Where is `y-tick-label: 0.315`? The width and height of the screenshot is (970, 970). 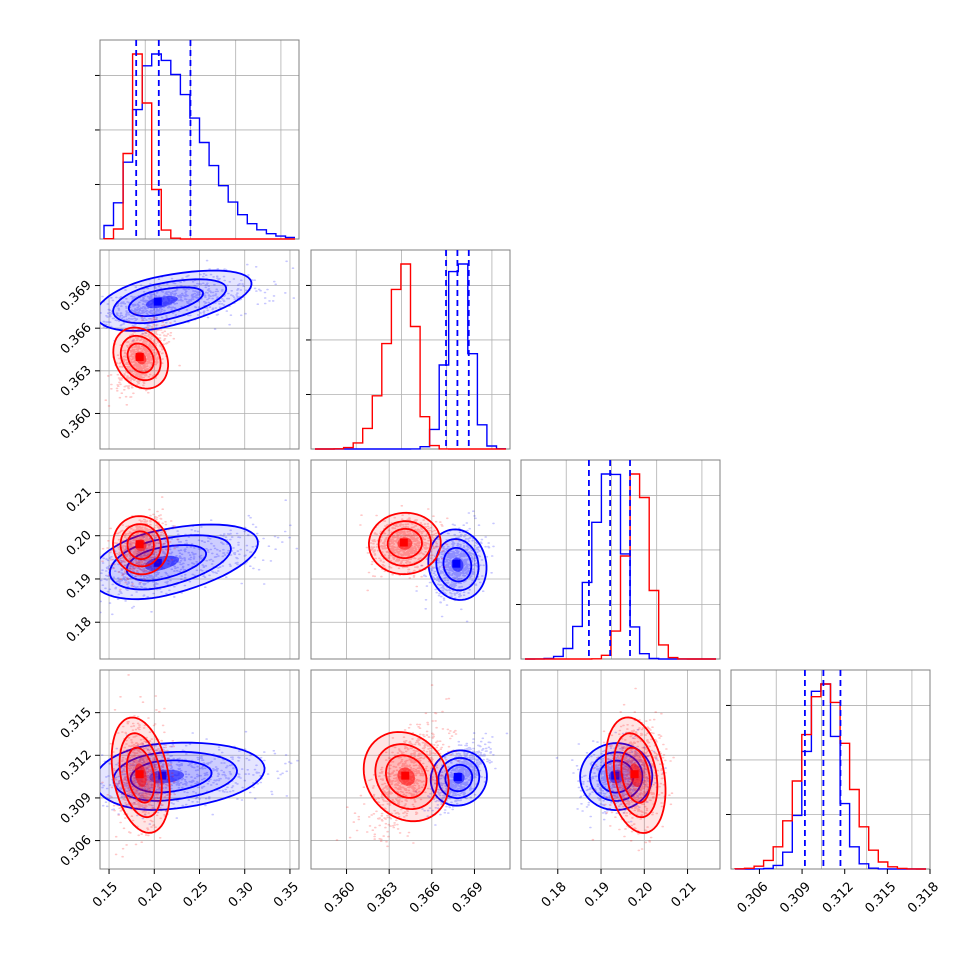
y-tick-label: 0.315 is located at coordinates (76, 723).